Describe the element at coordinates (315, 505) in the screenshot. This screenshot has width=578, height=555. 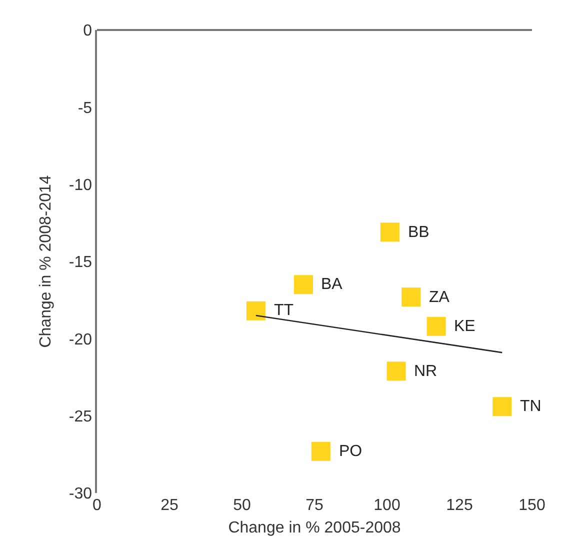
I see `x-tick-label: 75` at that location.